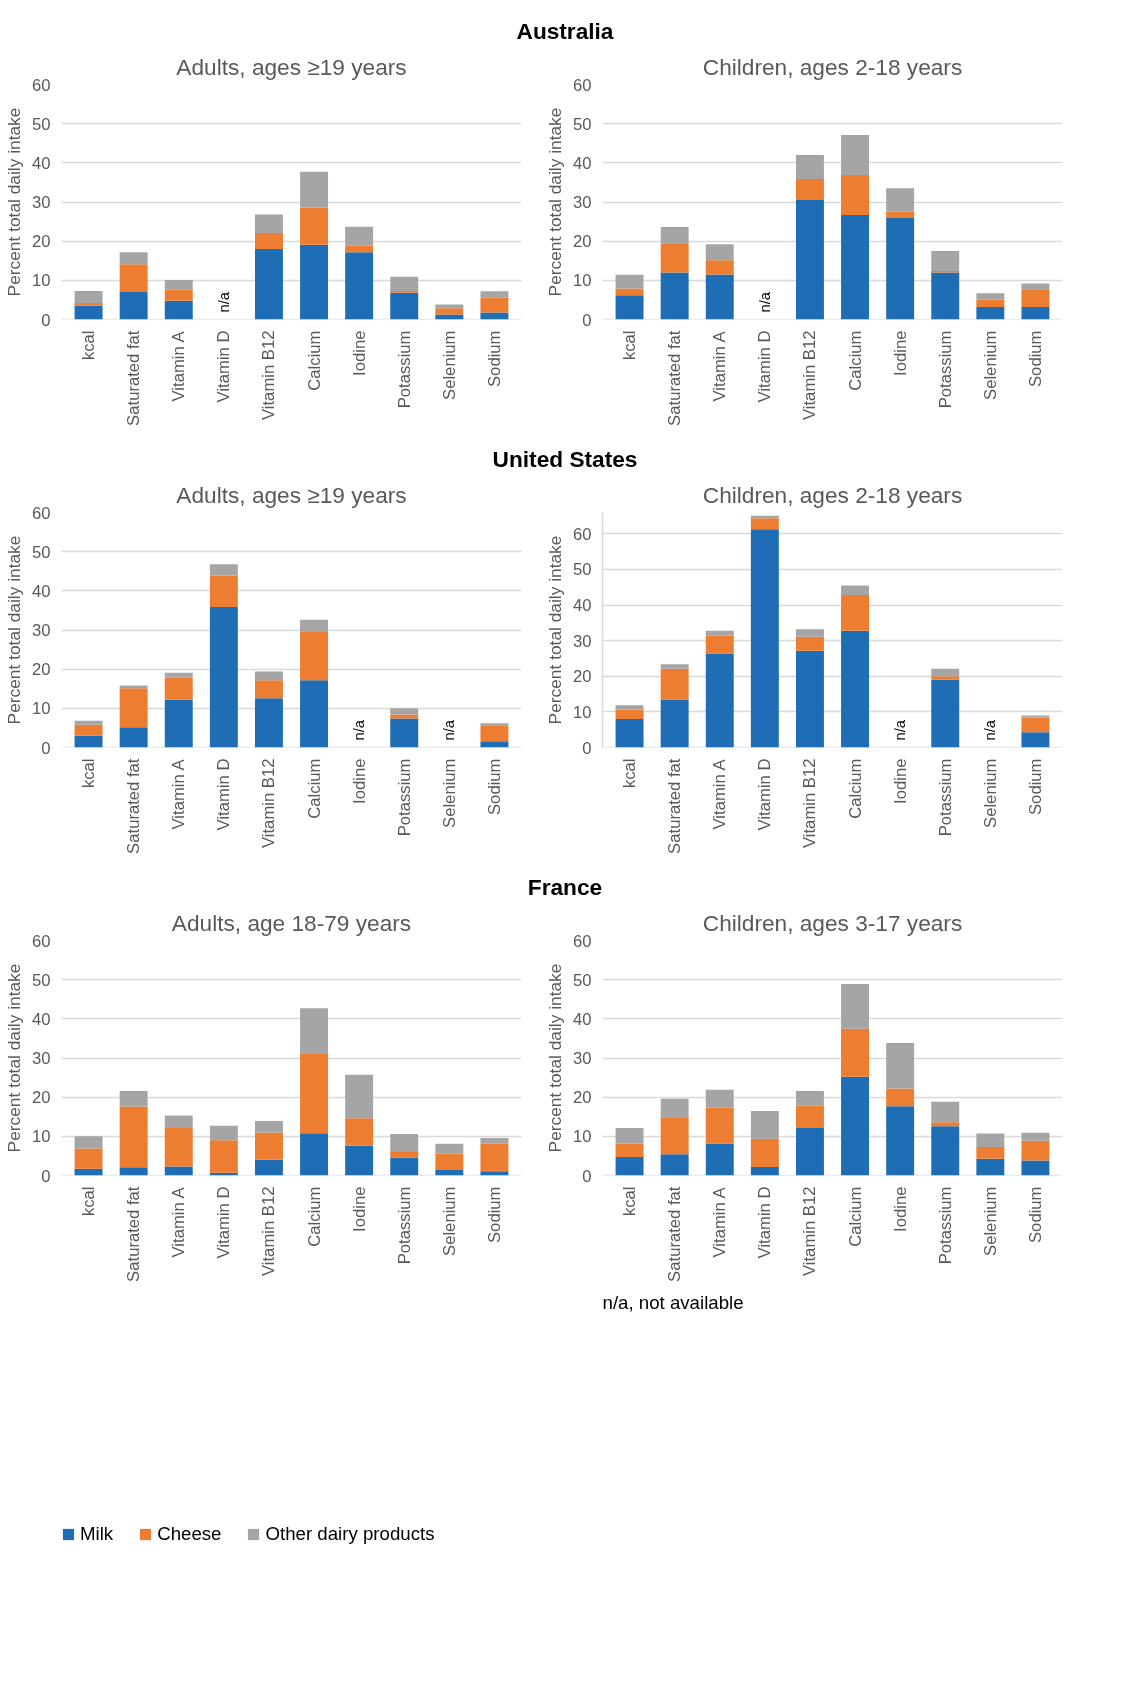  I want to click on x-tick-label: Vitamin B12, so click(810, 375).